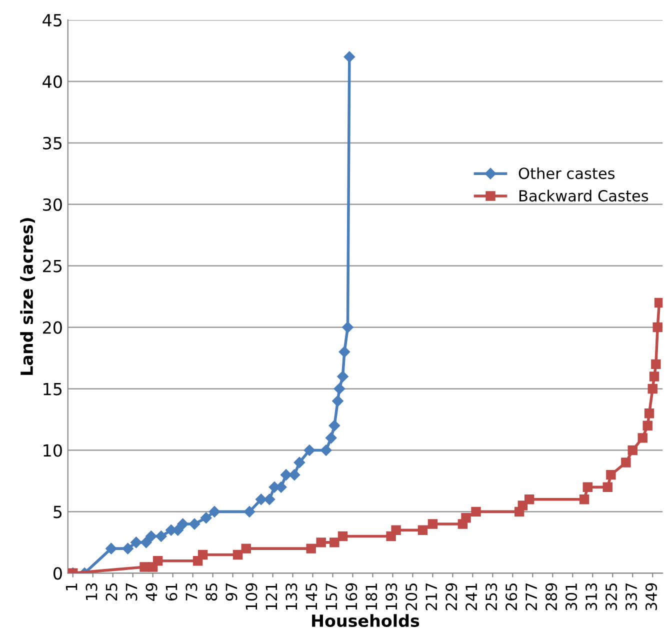  Describe the element at coordinates (572, 597) in the screenshot. I see `x-tick-label: 301` at that location.